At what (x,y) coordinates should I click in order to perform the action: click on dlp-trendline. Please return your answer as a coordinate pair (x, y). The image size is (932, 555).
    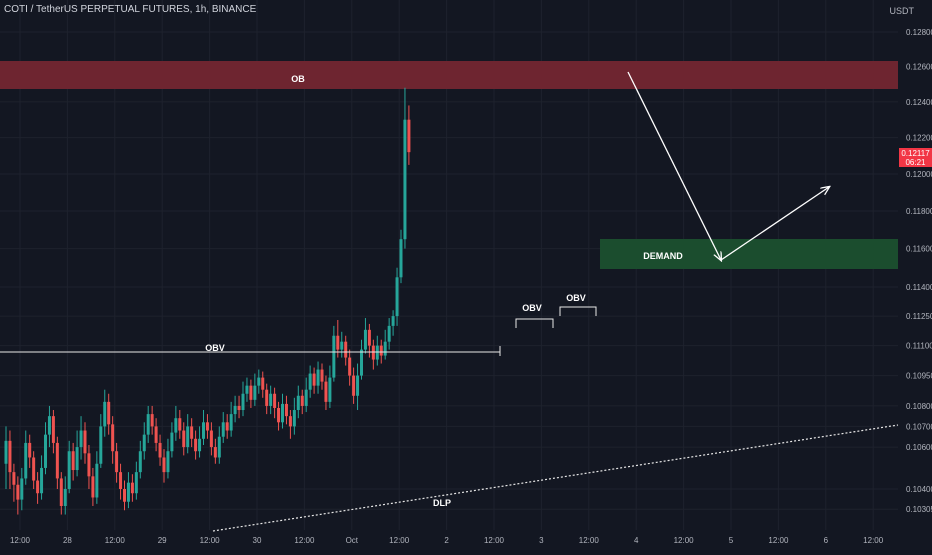
    Looking at the image, I should click on (555, 478).